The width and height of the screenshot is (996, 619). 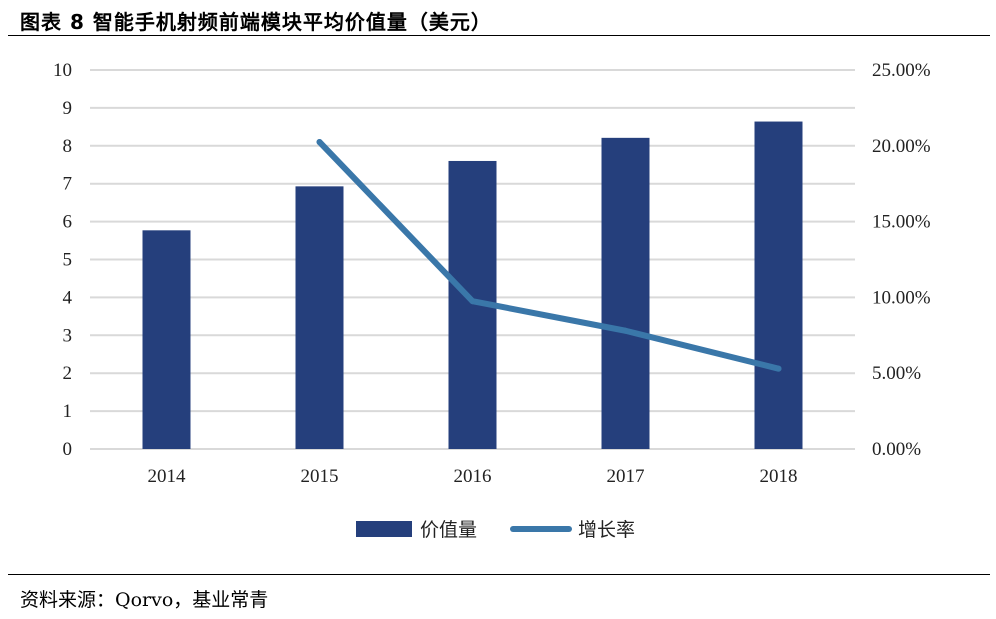 I want to click on bar-2017, so click(x=625, y=293).